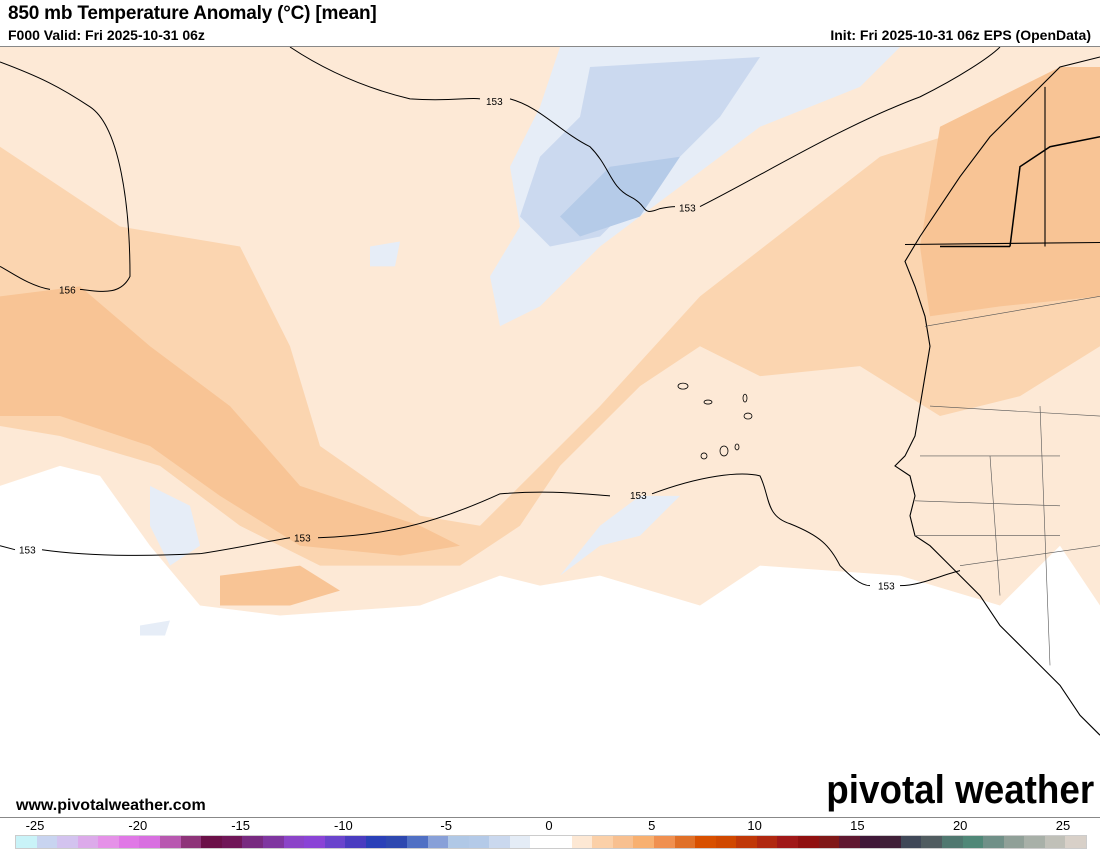 This screenshot has width=1100, height=850. Describe the element at coordinates (35, 825) in the screenshot. I see `colorbar-tick-label: -25` at that location.